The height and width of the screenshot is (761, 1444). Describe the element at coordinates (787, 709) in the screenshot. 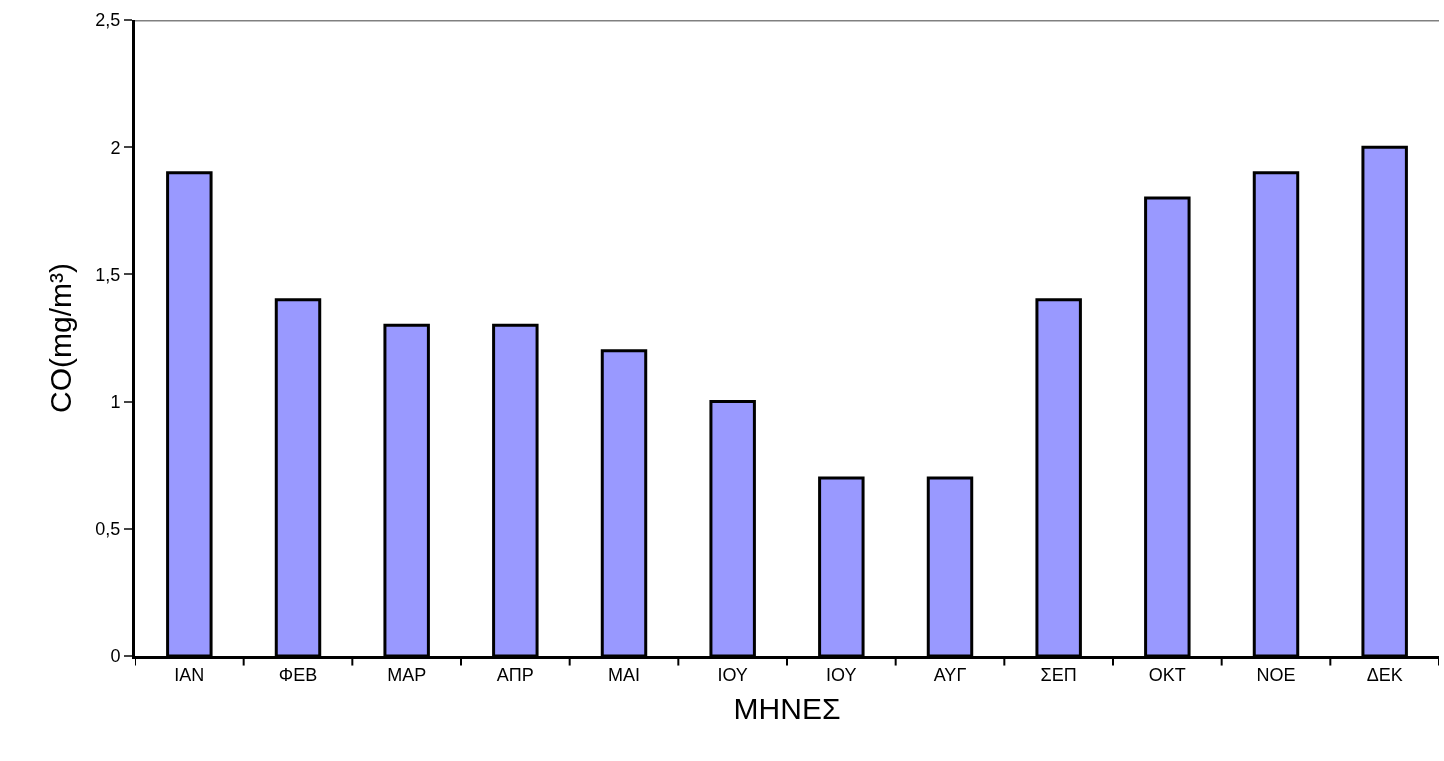

I see `x-axis-title: ΜΗΝΕΣ` at that location.